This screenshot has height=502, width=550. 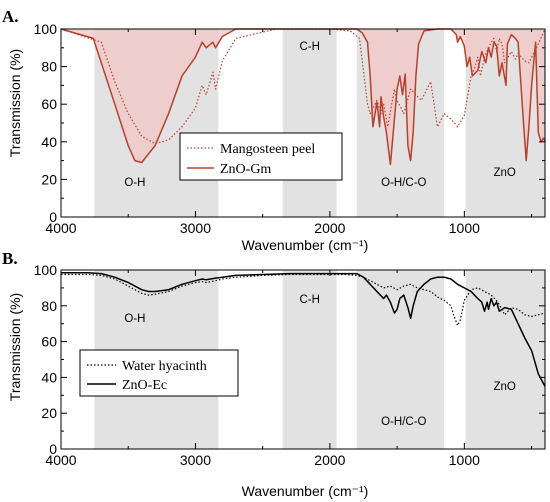 I want to click on panel-b-x-axis-title: Wavenumber (cm⁻¹), so click(x=305, y=491).